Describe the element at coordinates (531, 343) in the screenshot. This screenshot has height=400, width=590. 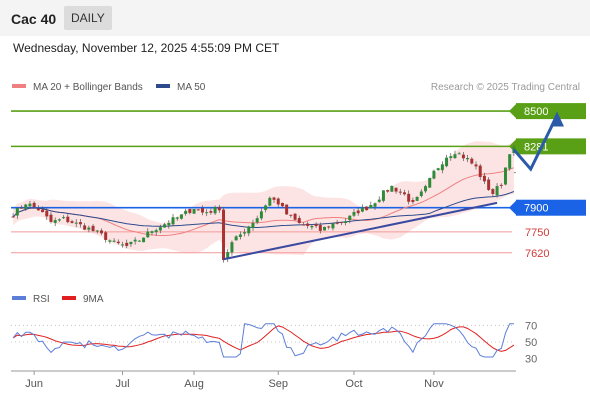
I see `rsi-tick-50: 50` at that location.